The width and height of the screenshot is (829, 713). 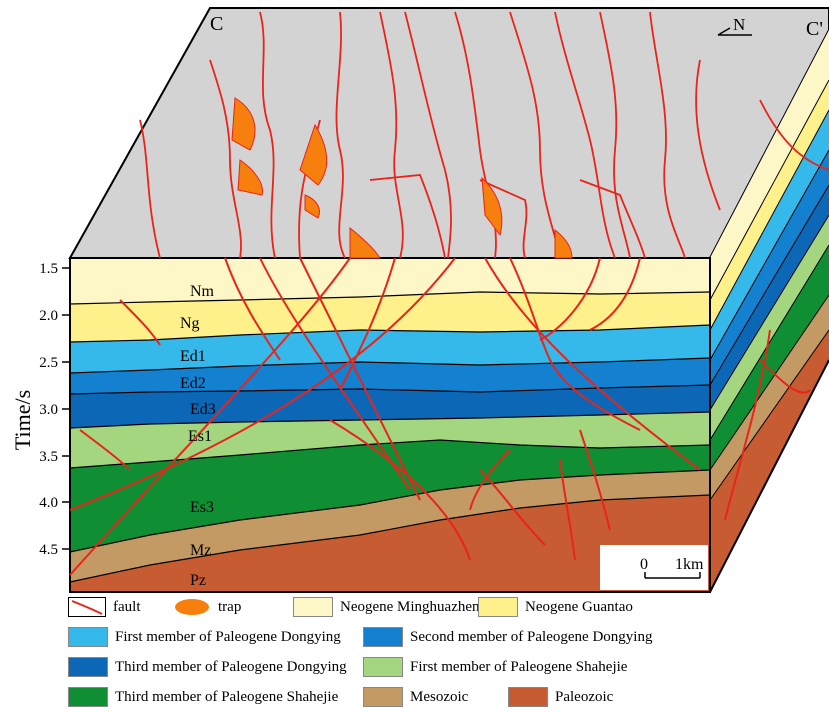 What do you see at coordinates (402, 178) in the screenshot?
I see `traps` at bounding box center [402, 178].